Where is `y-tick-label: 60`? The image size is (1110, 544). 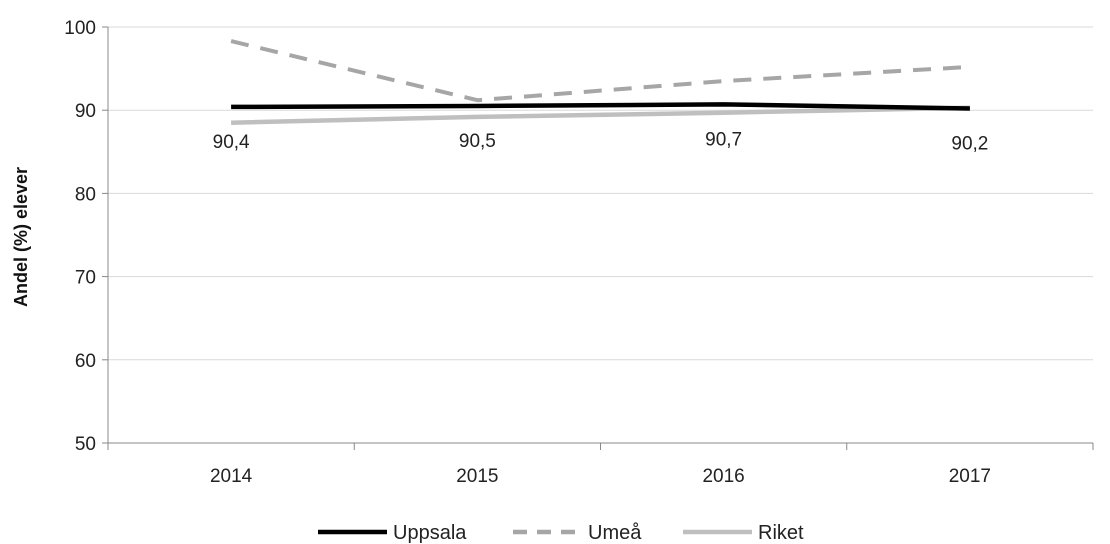 y-tick-label: 60 is located at coordinates (85, 361).